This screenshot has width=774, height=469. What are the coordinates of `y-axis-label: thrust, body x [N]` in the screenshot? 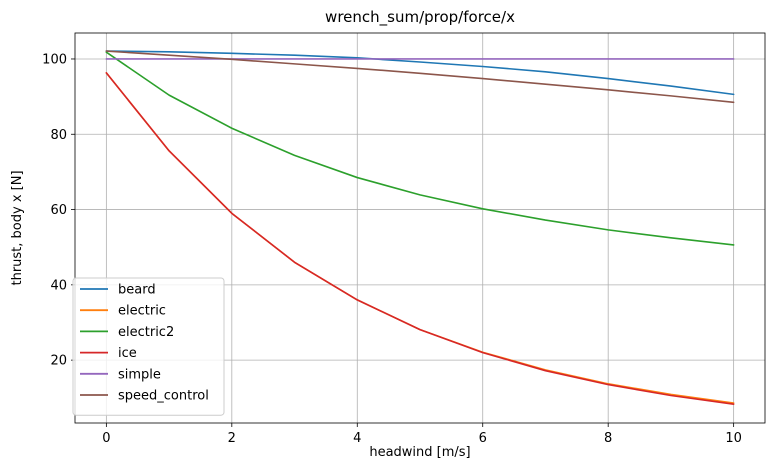 It's located at (17, 227).